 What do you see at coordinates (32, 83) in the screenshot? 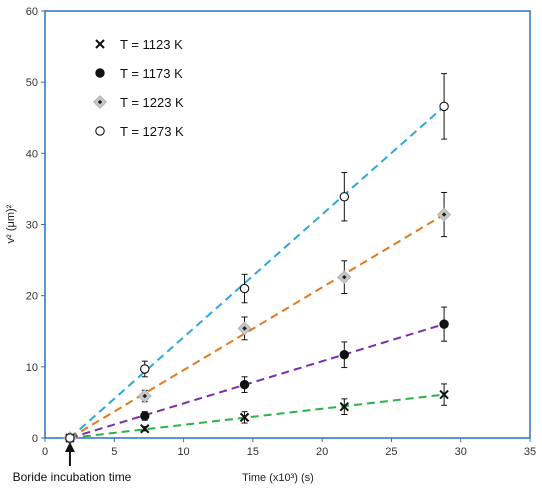
I see `y-tick-label: 50` at bounding box center [32, 83].